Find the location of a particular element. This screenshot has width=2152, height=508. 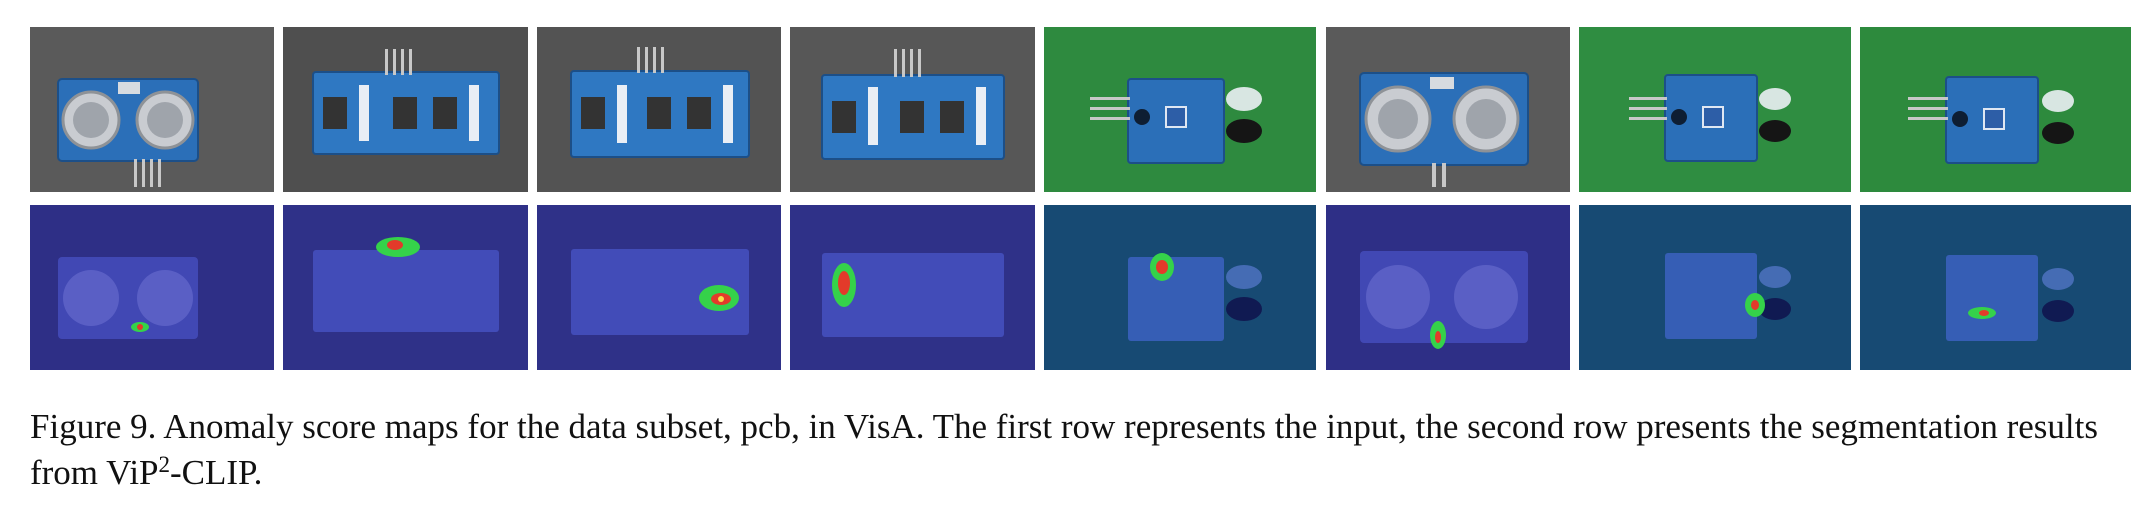

ir-sensor-board is located at coordinates (1176, 121).